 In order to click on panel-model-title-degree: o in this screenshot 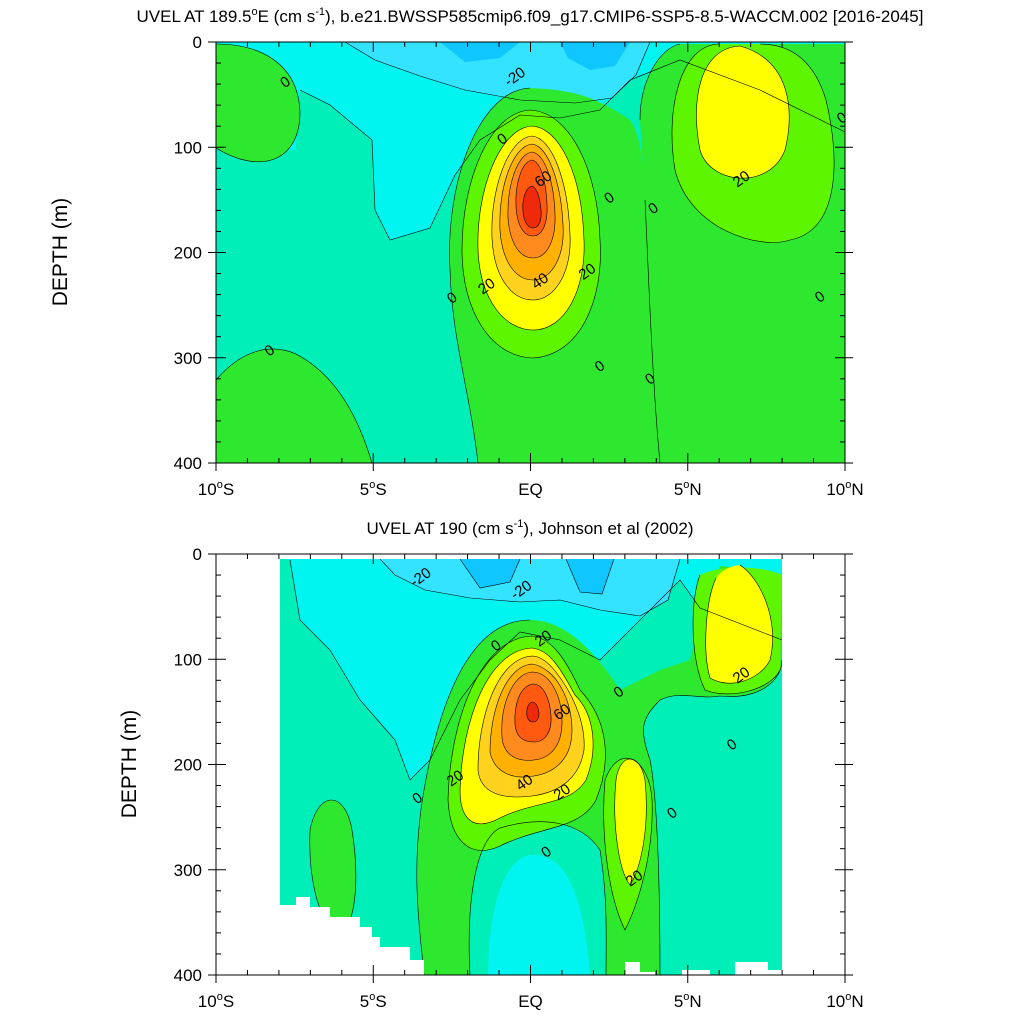, I will do `click(255, 12)`.